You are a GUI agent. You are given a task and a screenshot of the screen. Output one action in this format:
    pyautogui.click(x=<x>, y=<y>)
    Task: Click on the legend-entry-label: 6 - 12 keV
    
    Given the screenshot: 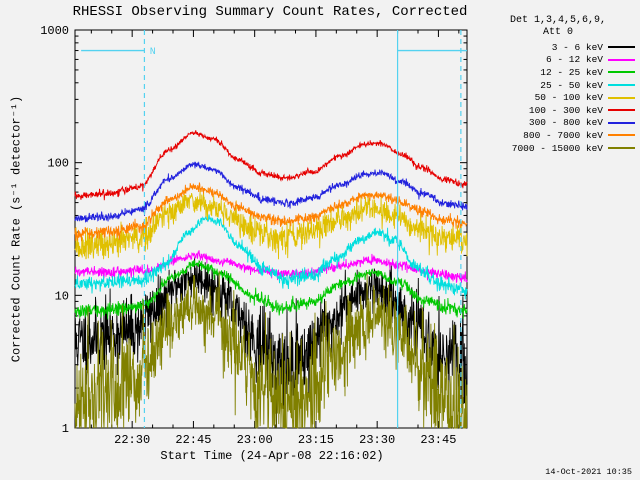 What is the action you would take?
    pyautogui.click(x=574, y=60)
    